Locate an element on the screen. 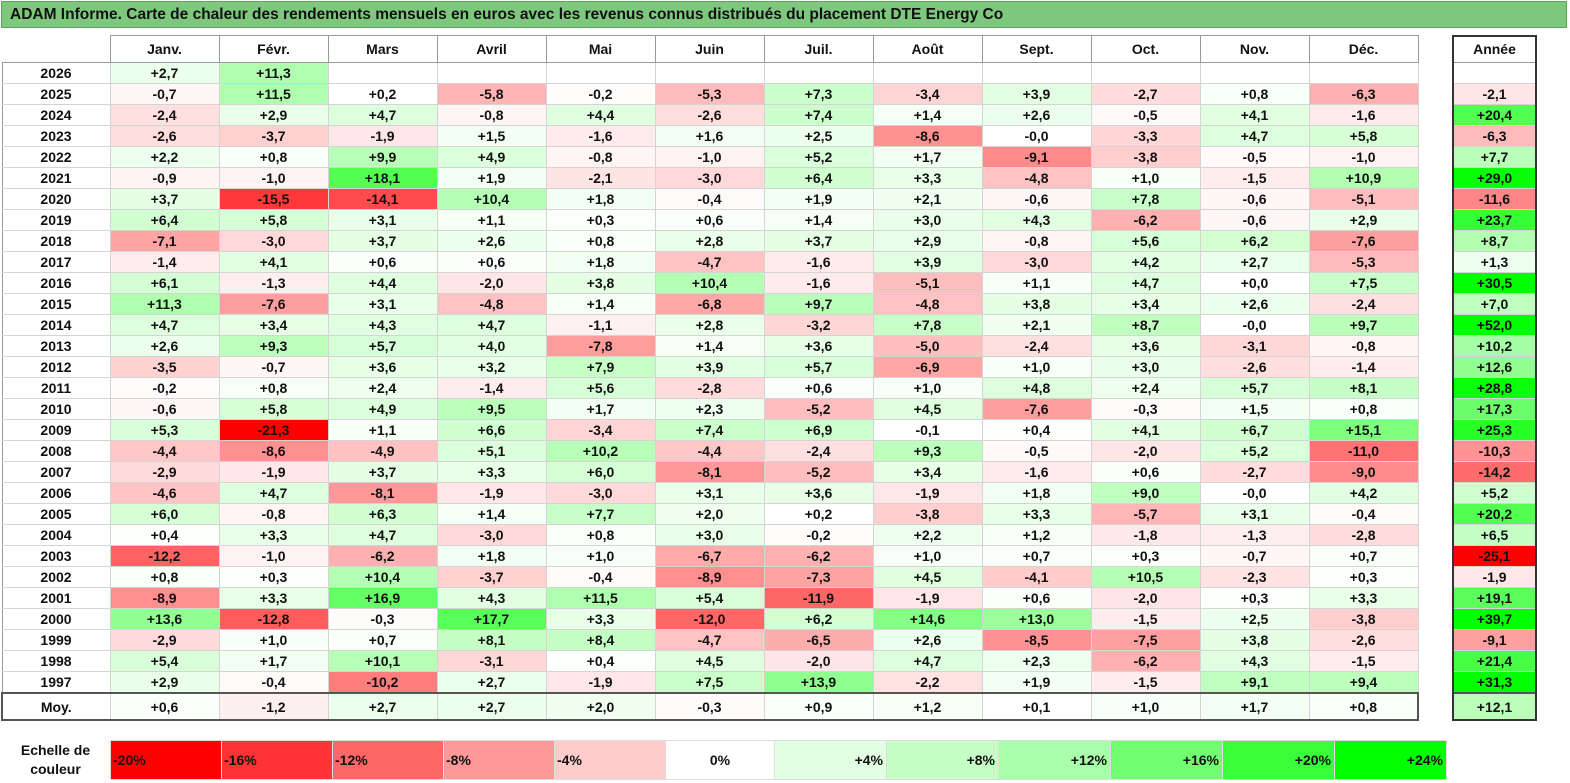  color-scale-swatch: +8% is located at coordinates (942, 760).